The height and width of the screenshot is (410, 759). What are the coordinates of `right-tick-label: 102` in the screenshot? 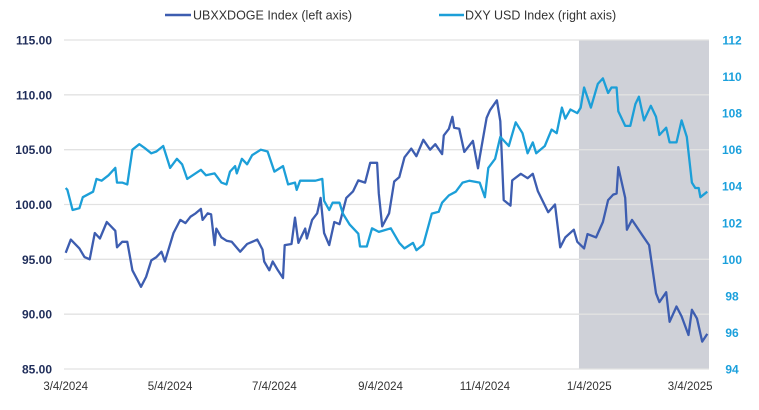 It's located at (732, 223).